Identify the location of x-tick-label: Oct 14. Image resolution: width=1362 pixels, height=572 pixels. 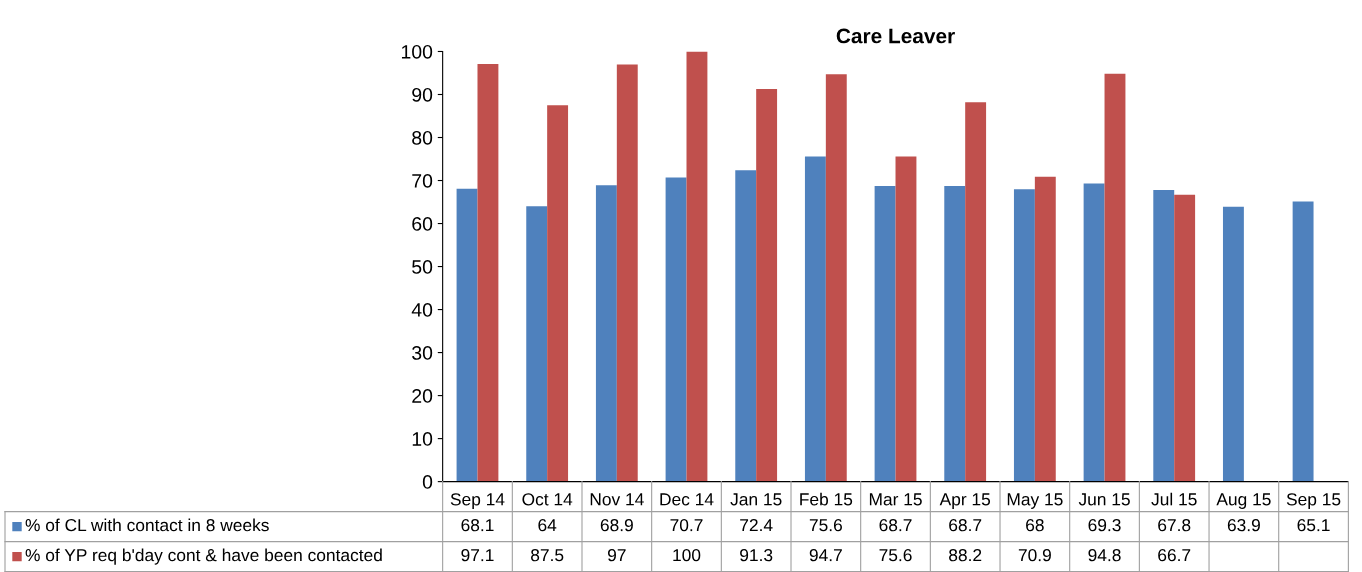
(547, 499).